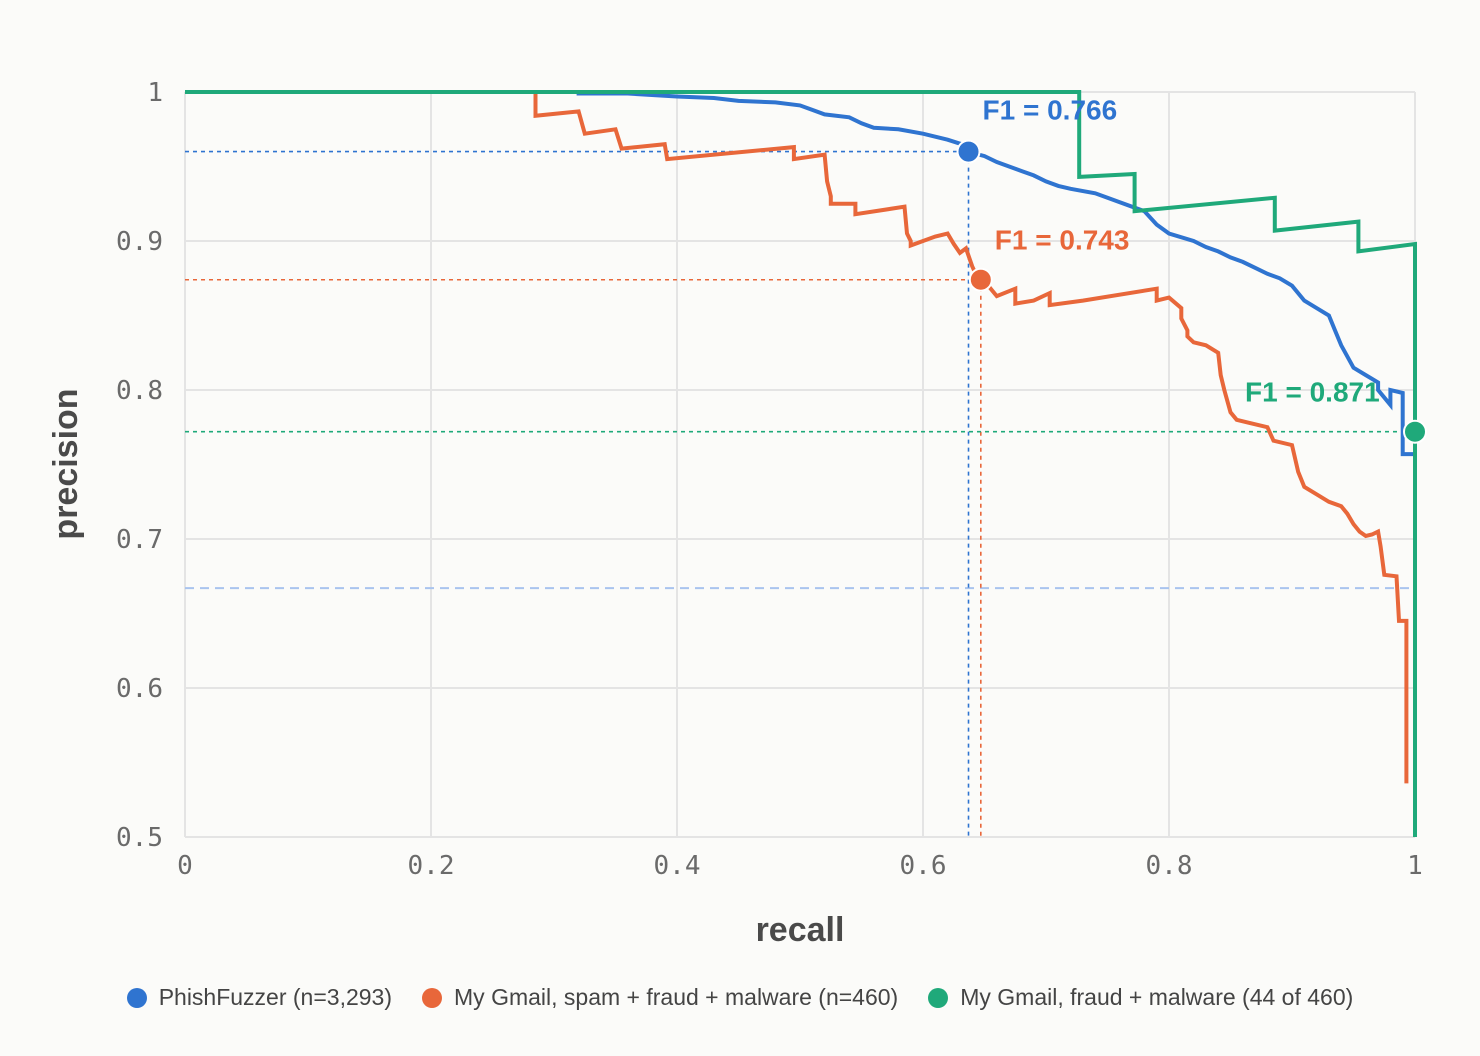  I want to click on y-tick-label: 1, so click(155, 93).